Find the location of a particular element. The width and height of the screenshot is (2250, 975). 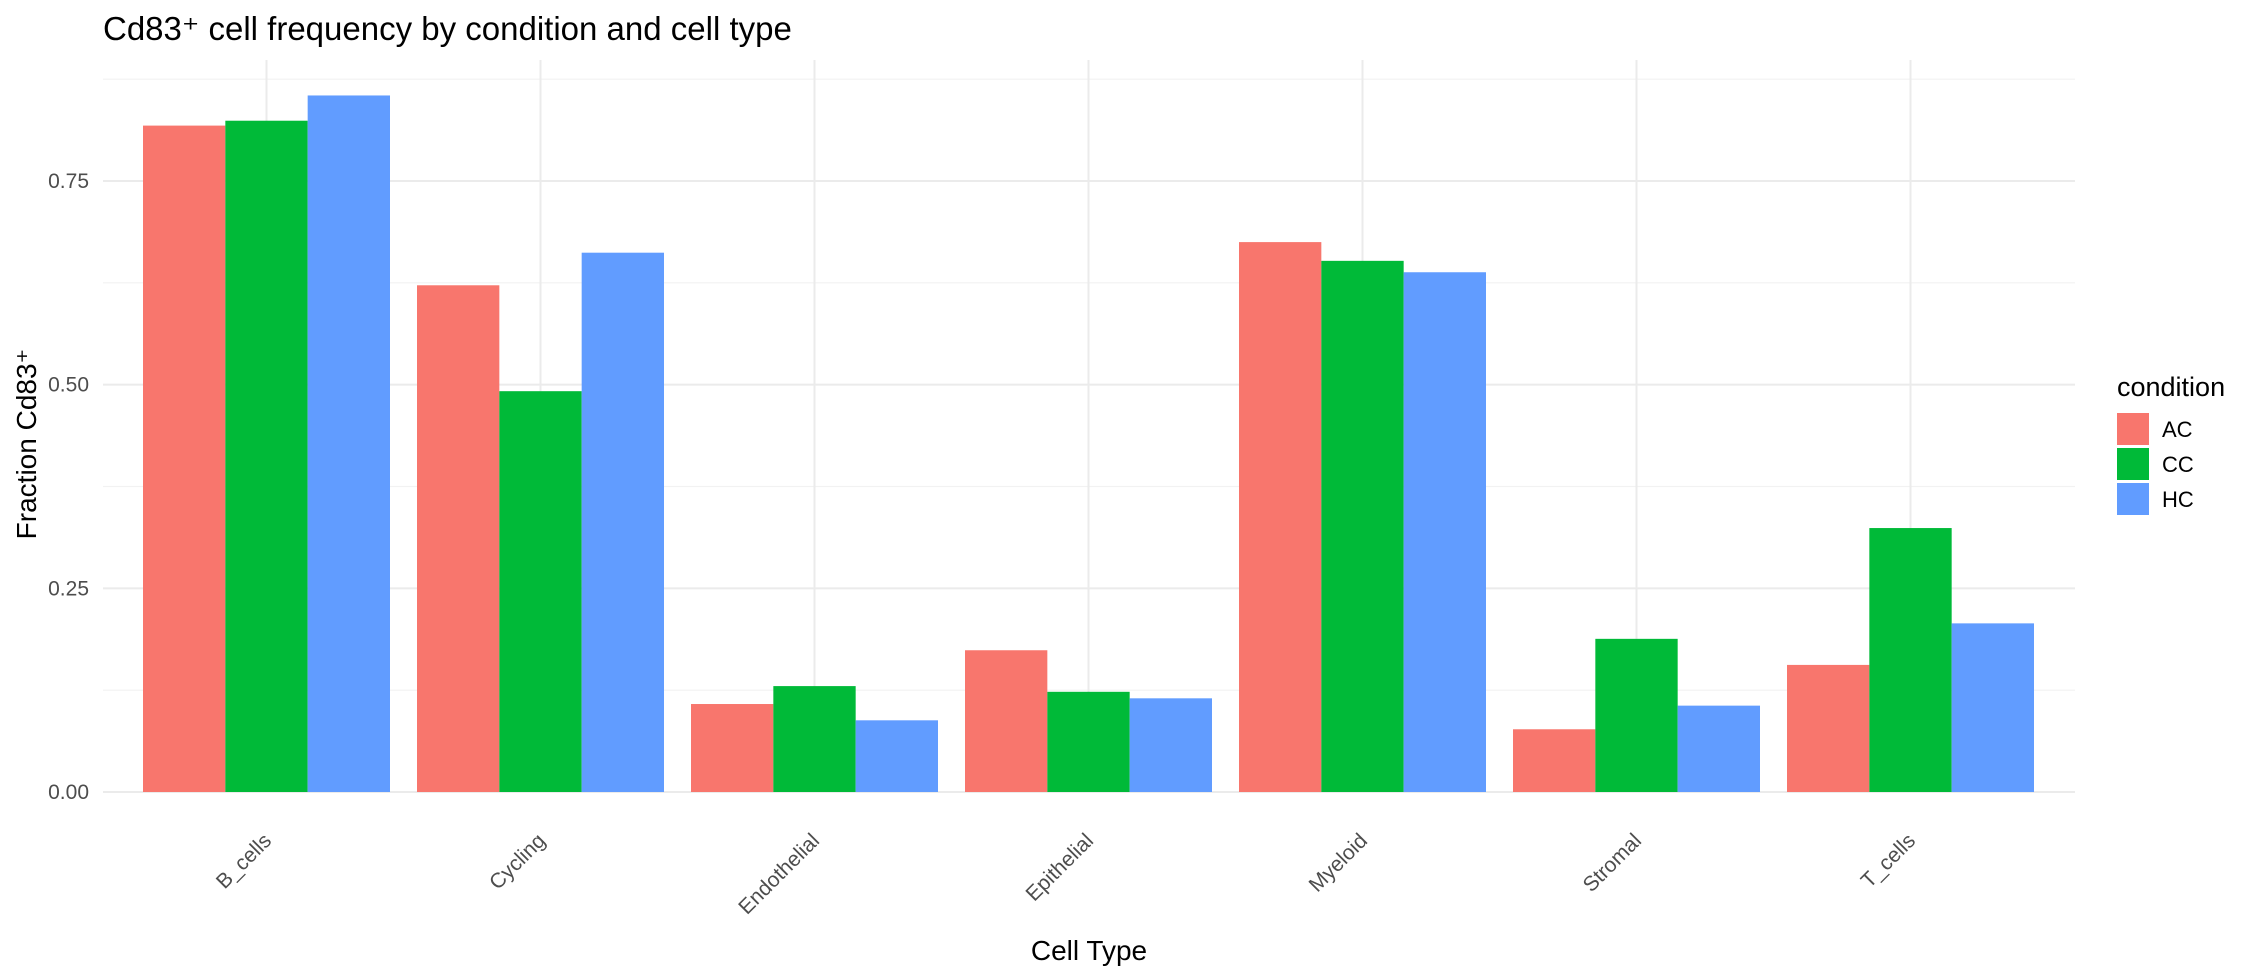

bar-hc-stromal is located at coordinates (1718, 748).